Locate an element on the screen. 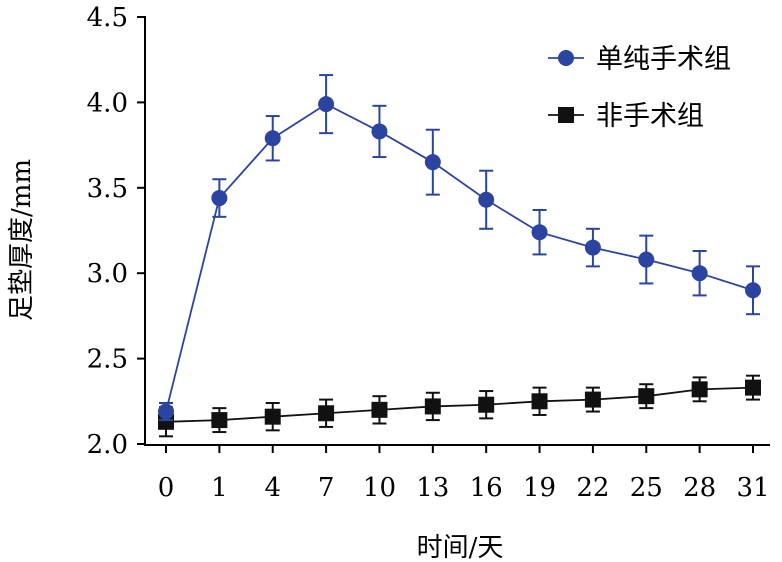 This screenshot has width=782, height=562. y-tick-label: 2.5 is located at coordinates (107, 360).